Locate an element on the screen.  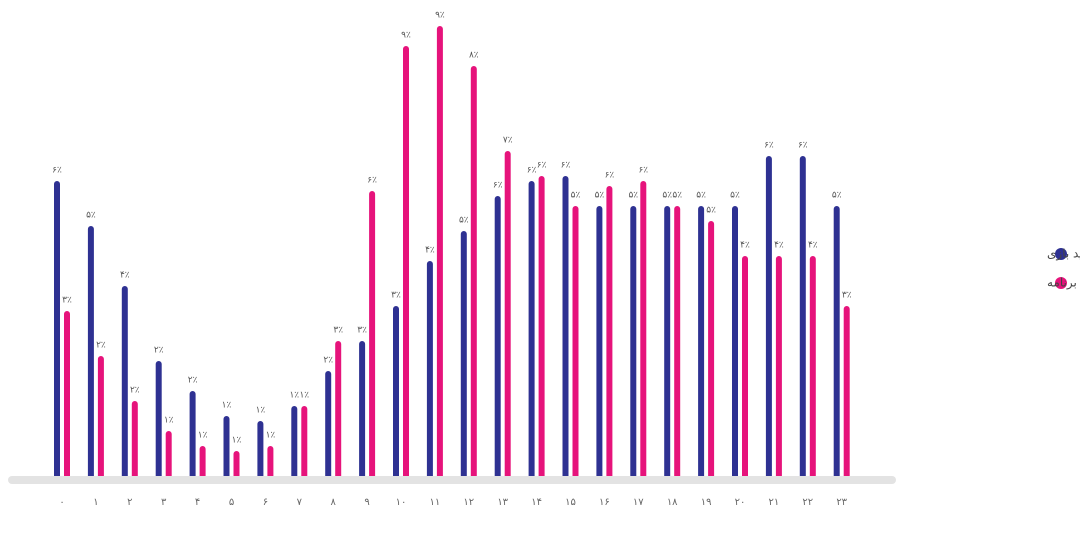
x-tick-label: ۱۶ is located at coordinates (604, 502).